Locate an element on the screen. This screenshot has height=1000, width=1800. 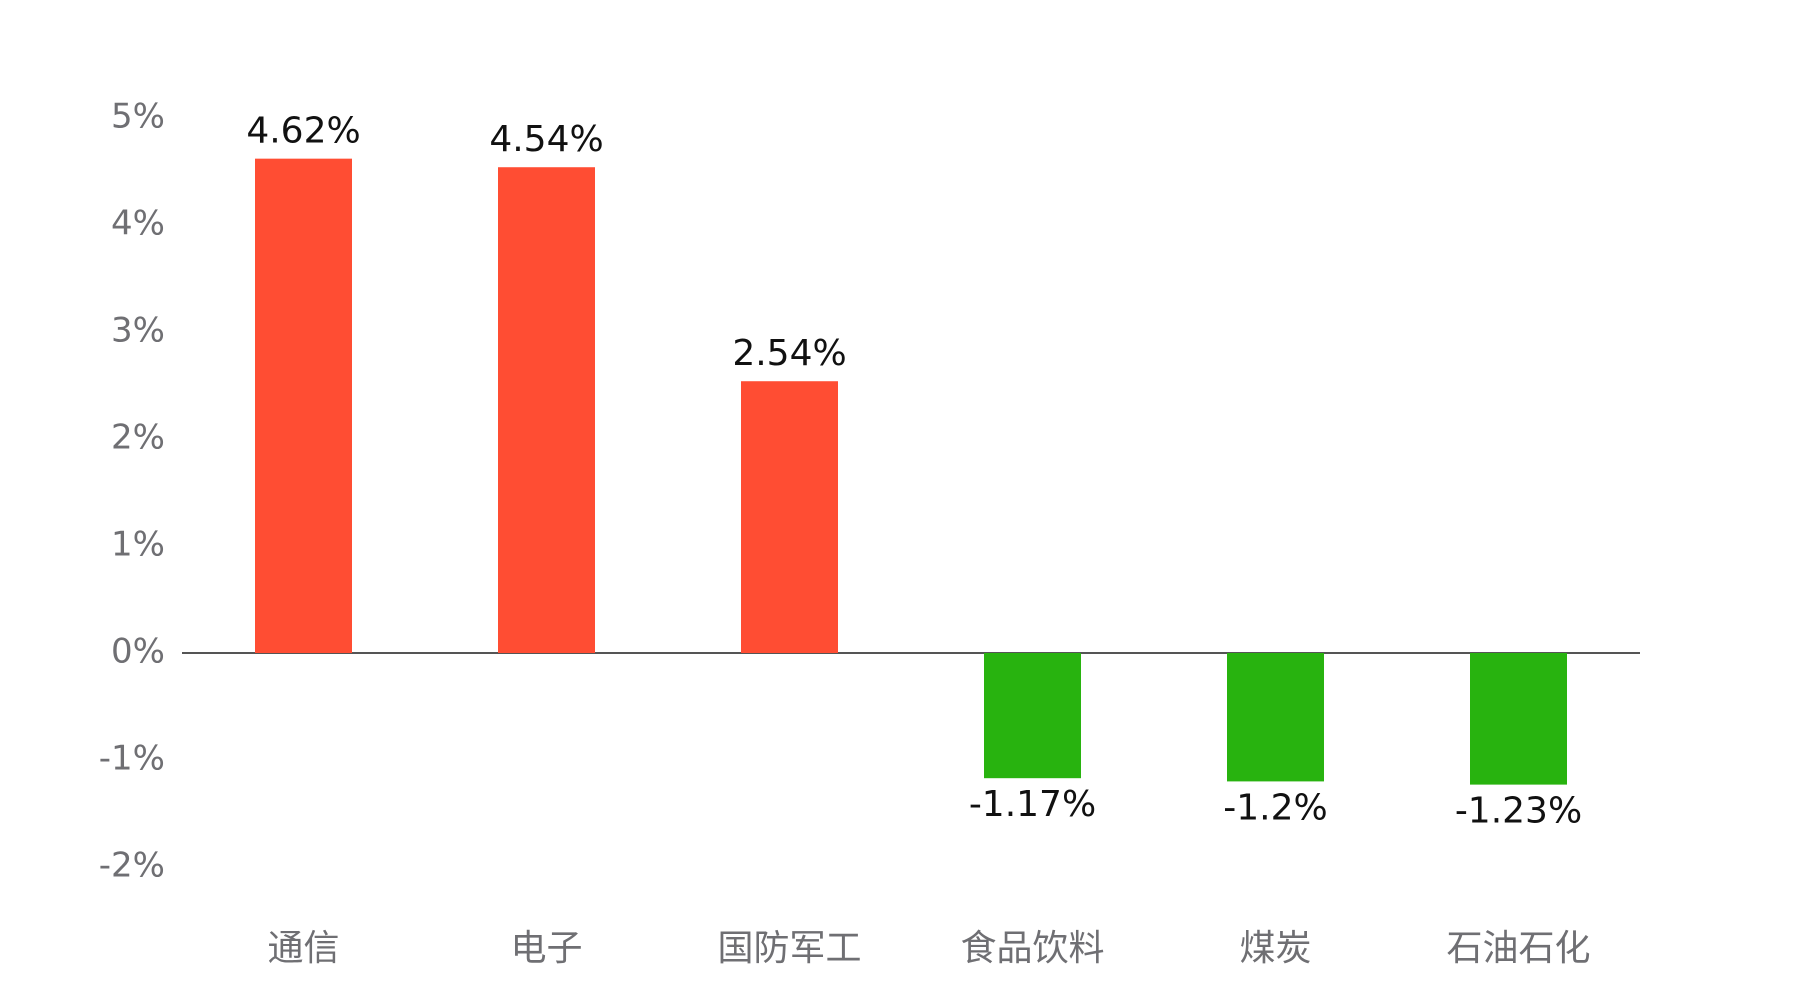
data-label: -1.2% is located at coordinates (1275, 807).